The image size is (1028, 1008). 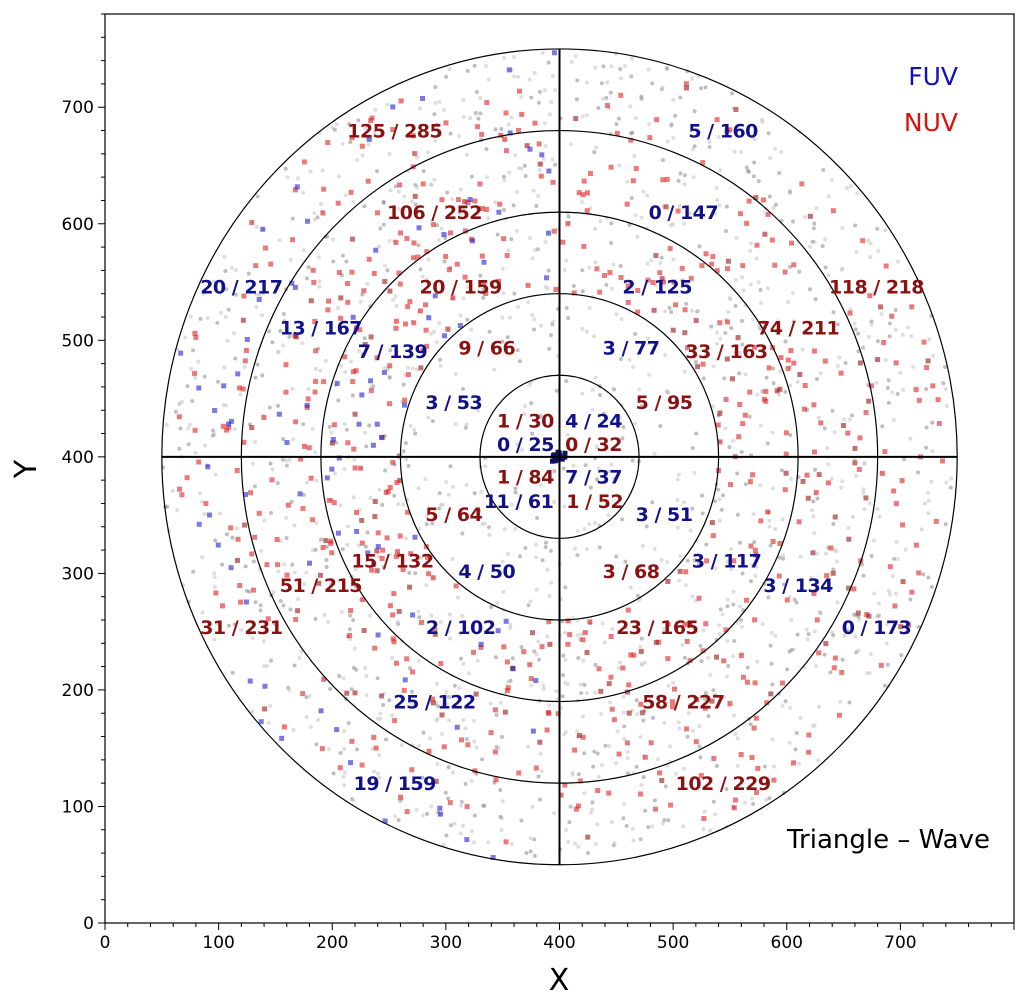 What do you see at coordinates (392, 562) in the screenshot?
I see `count-label-nuv: 15 / 132` at bounding box center [392, 562].